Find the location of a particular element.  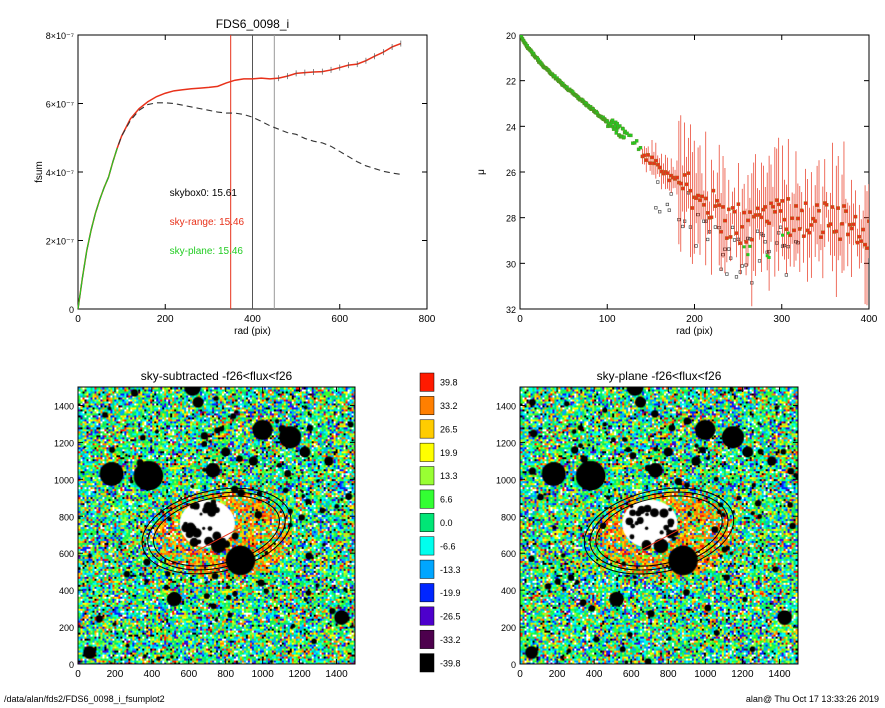

img2-image-xtick-label: 0 is located at coordinates (520, 674).